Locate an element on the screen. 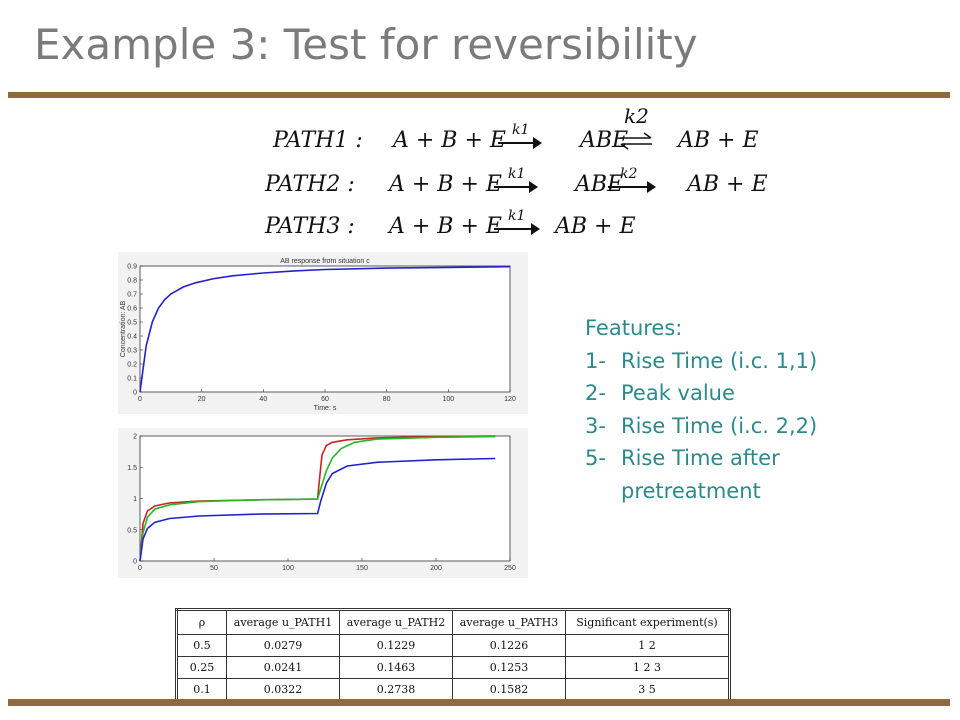  y-tick-label: 0.2 is located at coordinates (132, 365).